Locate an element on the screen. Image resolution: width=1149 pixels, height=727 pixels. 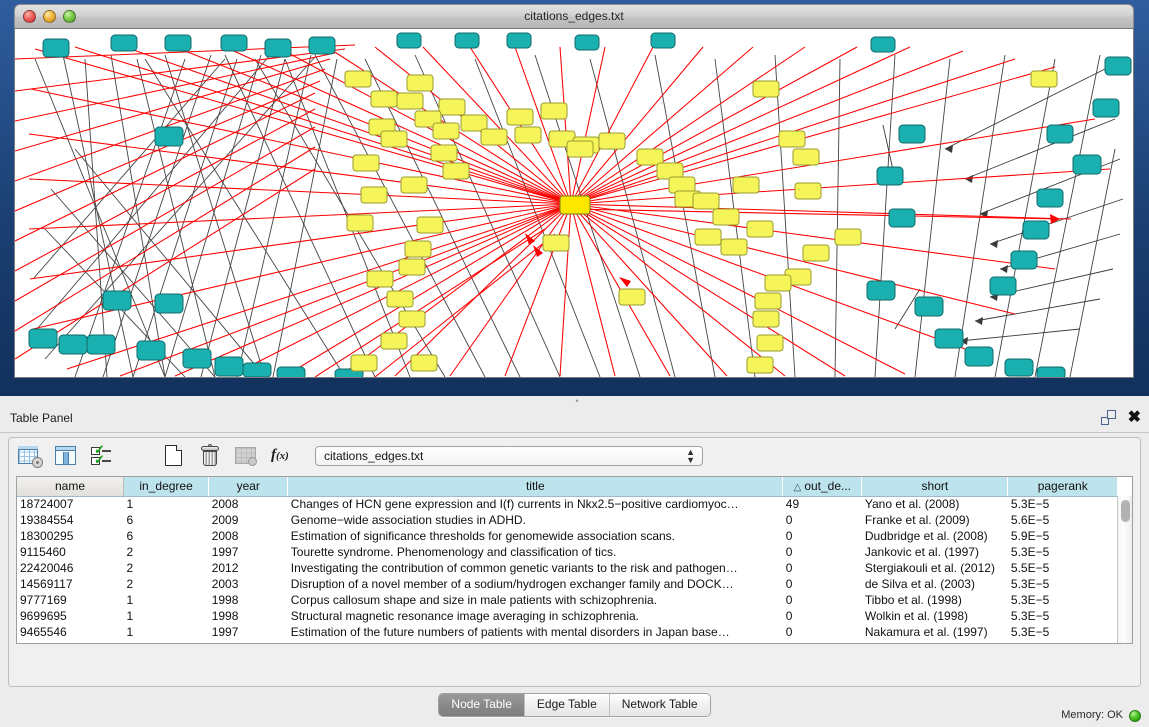
cell-name: 9699695 is located at coordinates (43, 616).